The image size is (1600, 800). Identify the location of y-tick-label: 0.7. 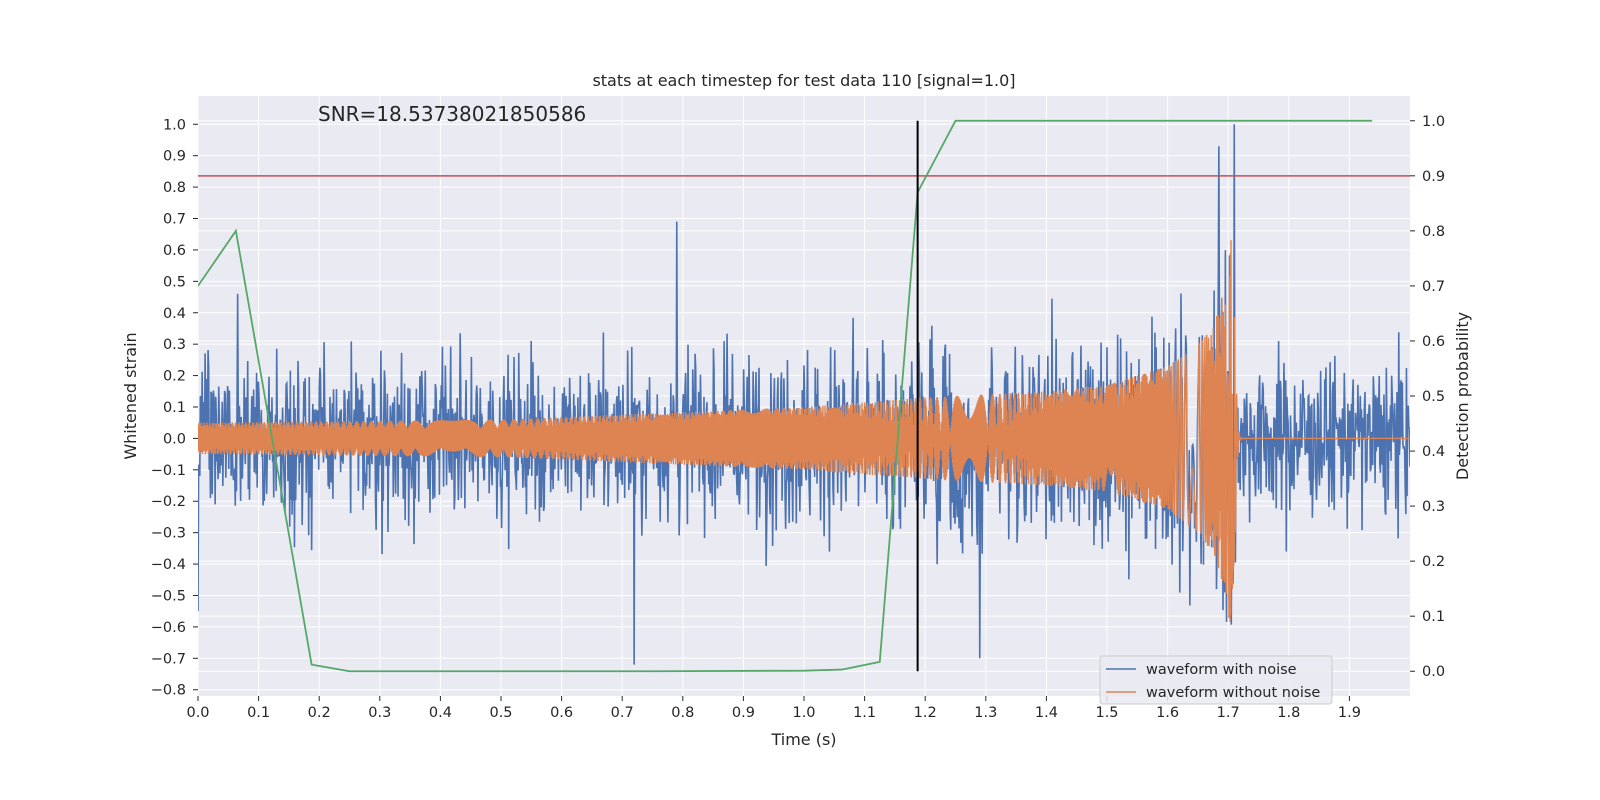
(174, 220).